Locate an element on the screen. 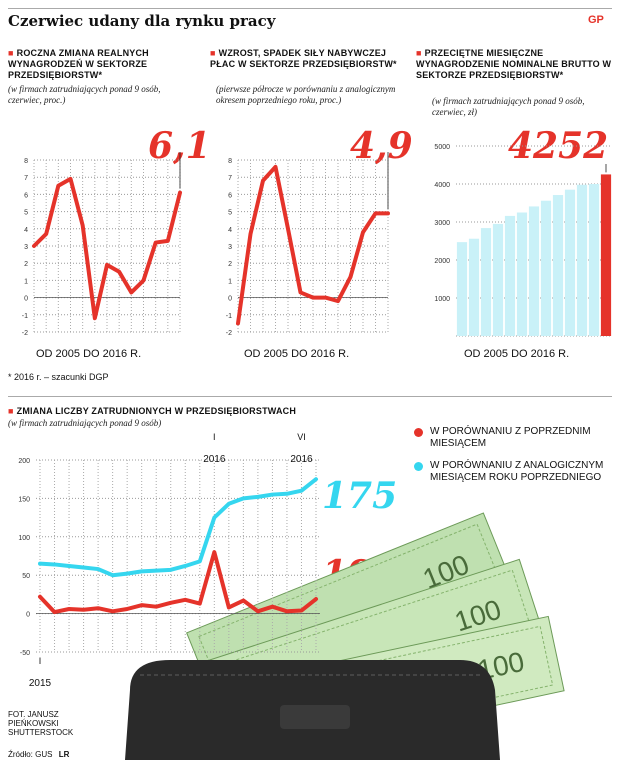  series-line-year is located at coordinates (178, 527).